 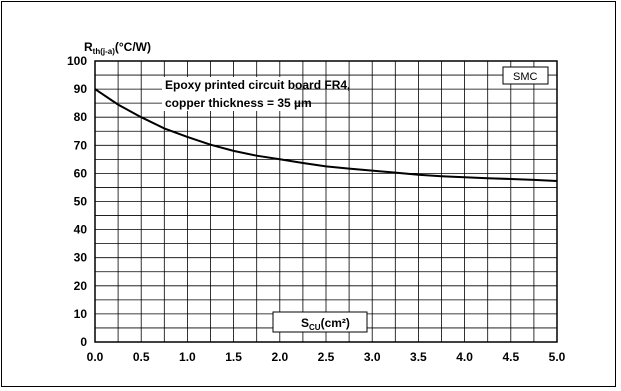 I want to click on y-label-main: R, so click(x=88, y=47).